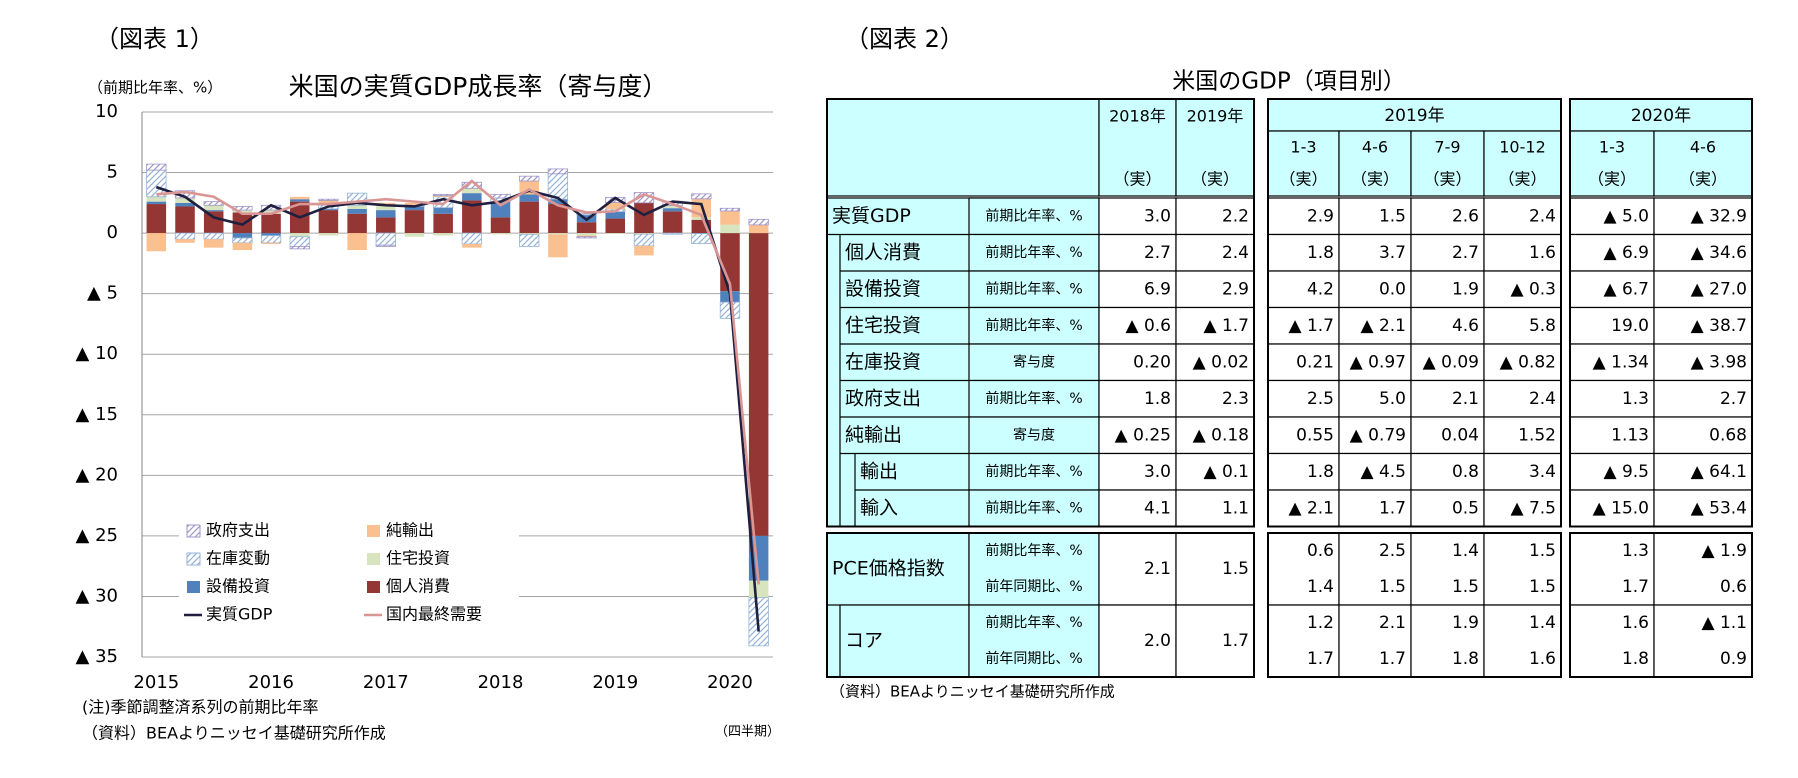 This screenshot has width=1798, height=778. What do you see at coordinates (434, 614) in the screenshot?
I see `legend-label: 国内最終需要` at bounding box center [434, 614].